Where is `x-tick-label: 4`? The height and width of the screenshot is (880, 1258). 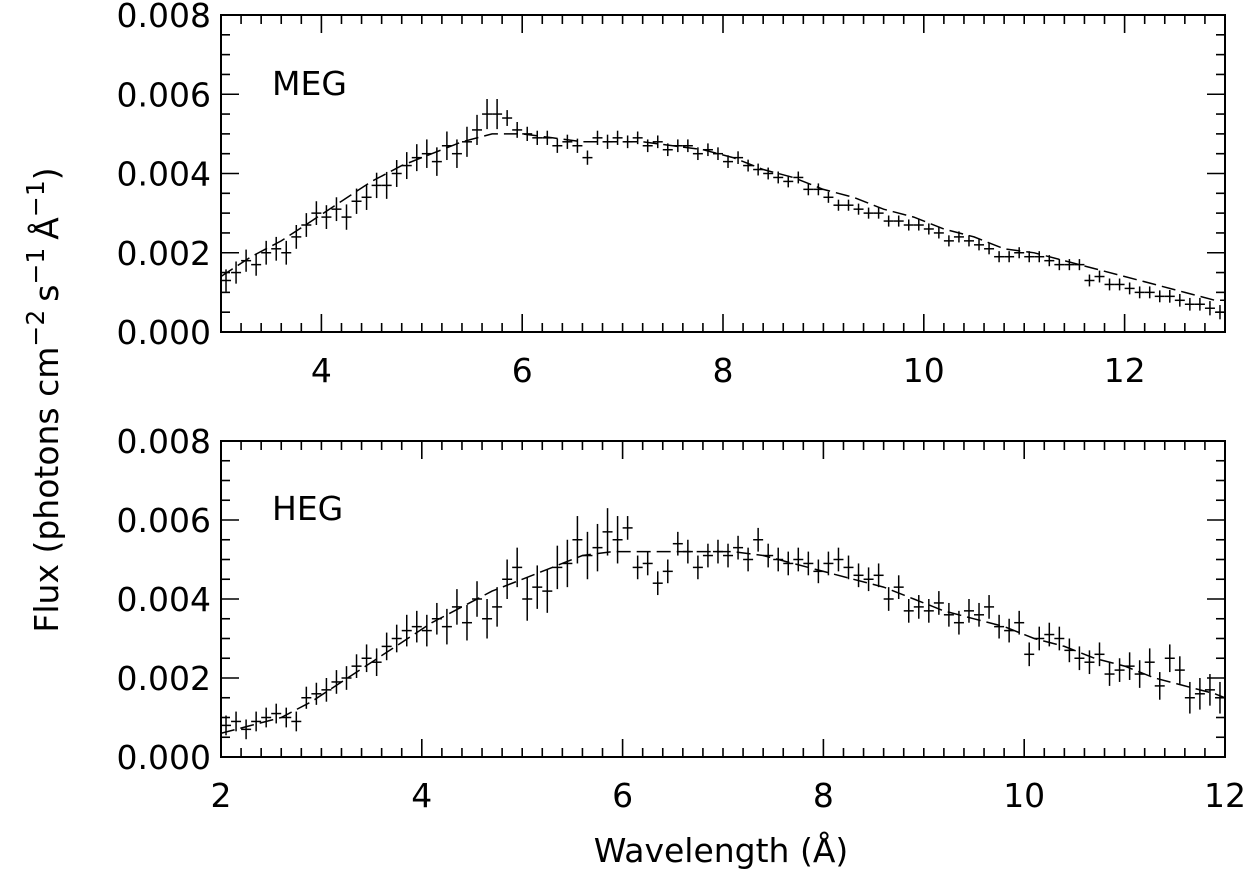 x-tick-label: 4 is located at coordinates (421, 795).